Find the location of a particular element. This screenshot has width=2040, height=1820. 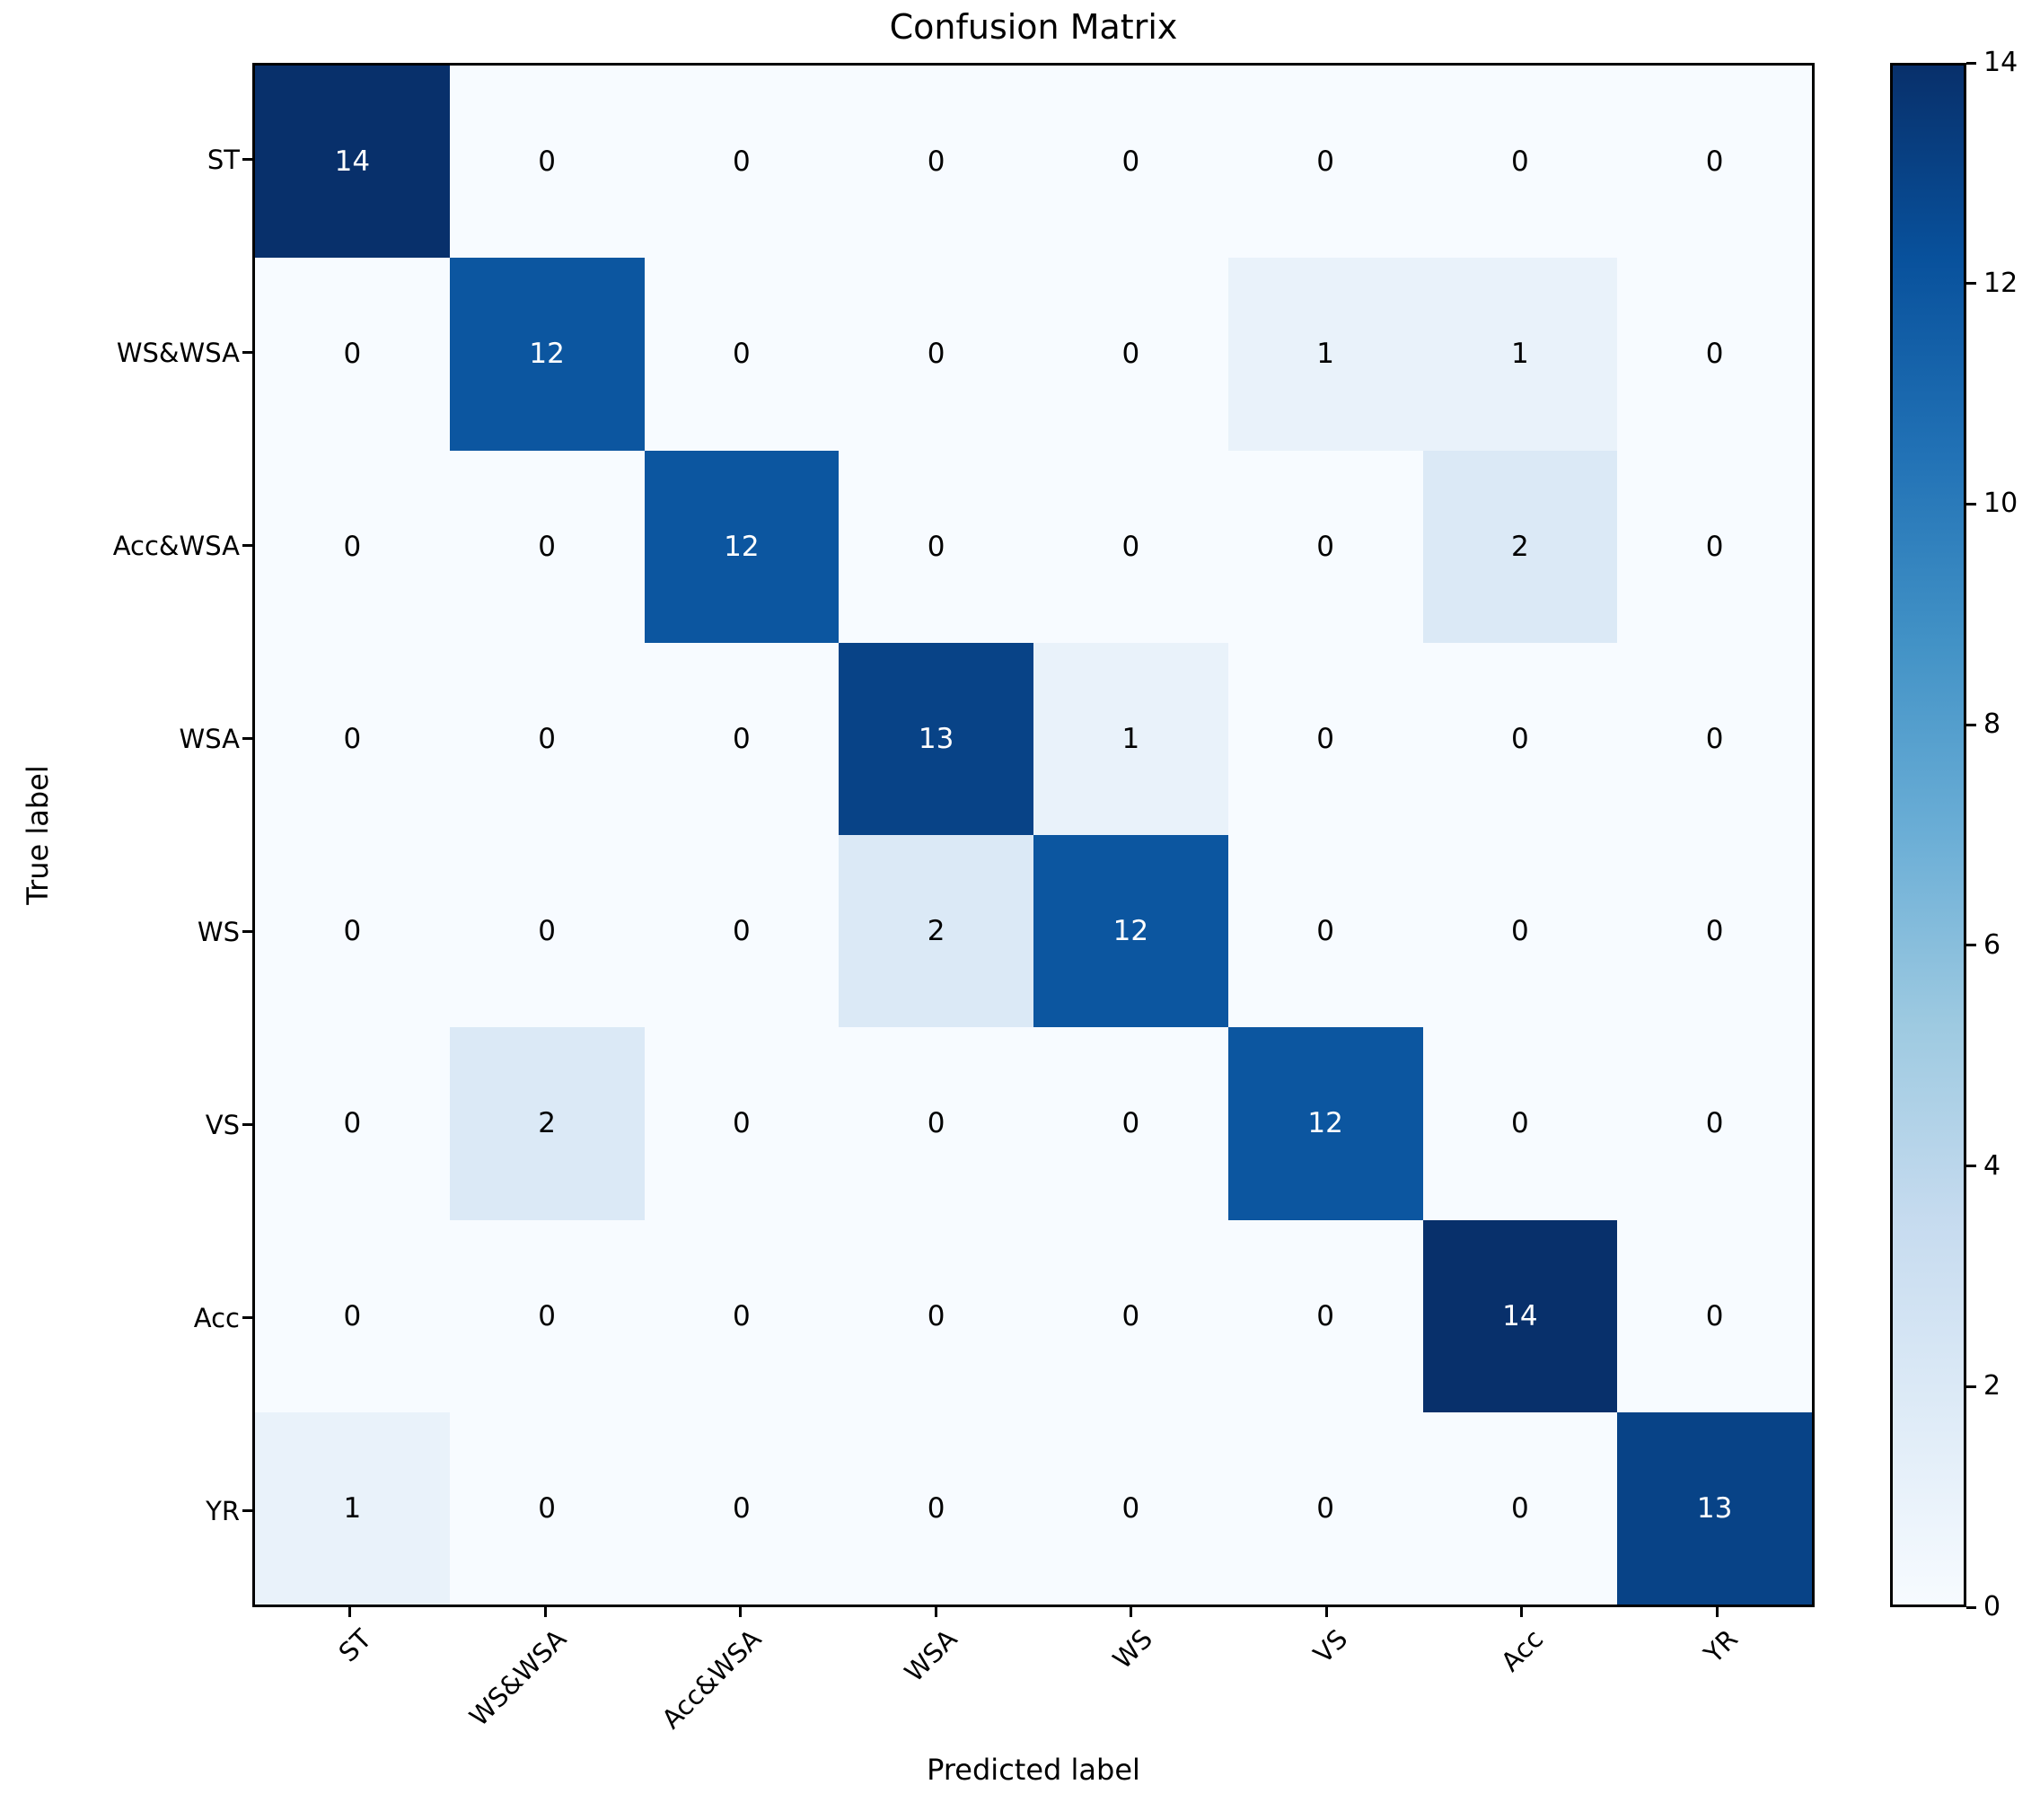

colorbar-tick-label: 4 is located at coordinates (1992, 1165).